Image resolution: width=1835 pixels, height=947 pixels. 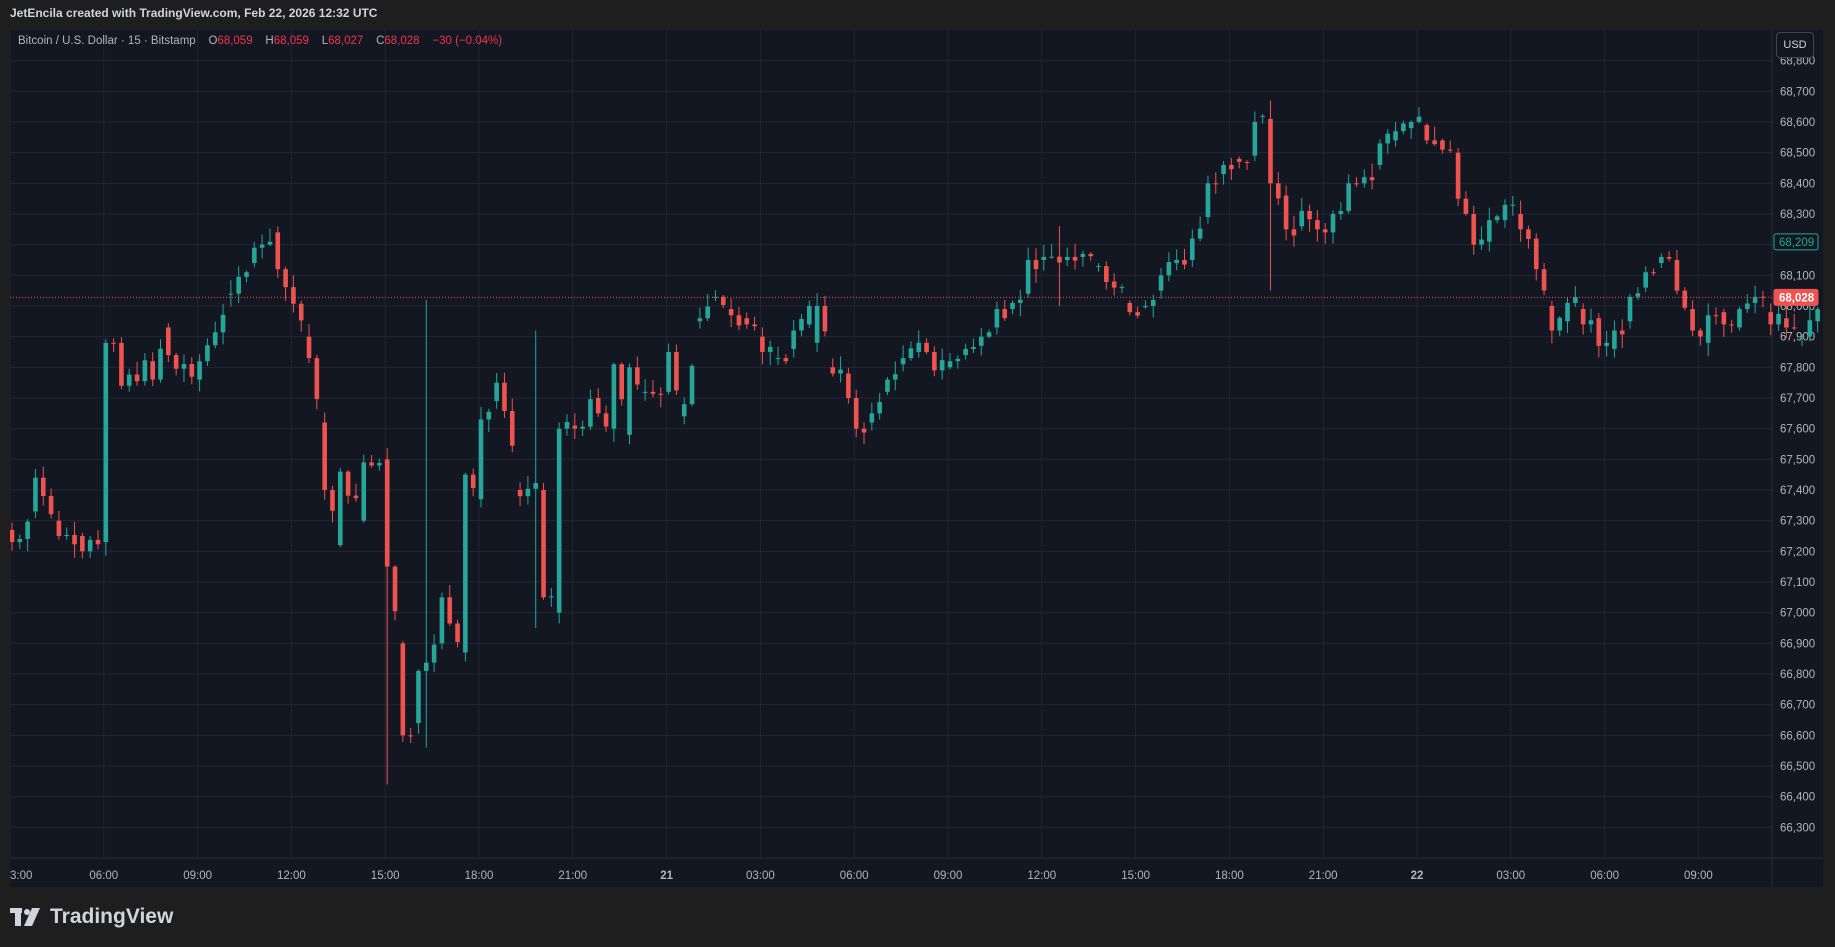 I want to click on currency-button: USD, so click(x=1795, y=45).